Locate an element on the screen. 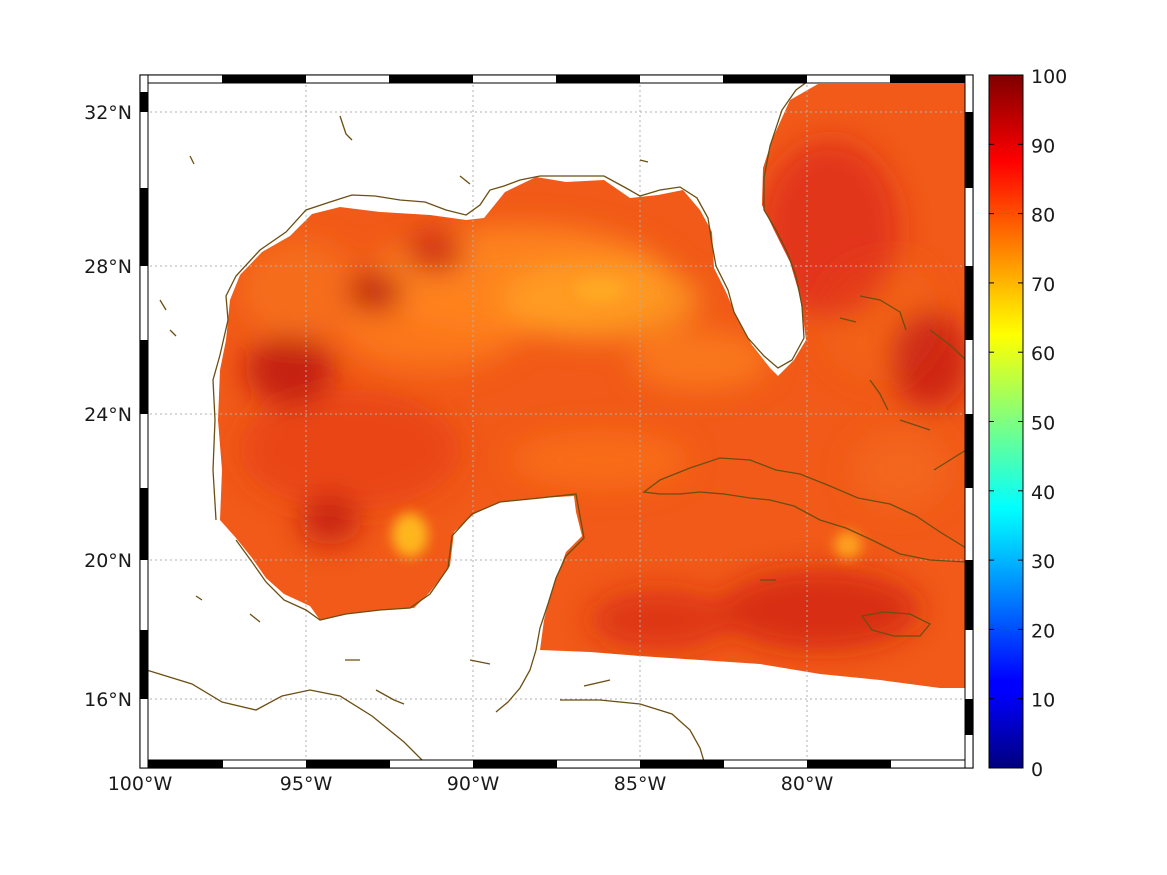 The height and width of the screenshot is (875, 1167). colorbar-tick-label: 50 is located at coordinates (1043, 424).